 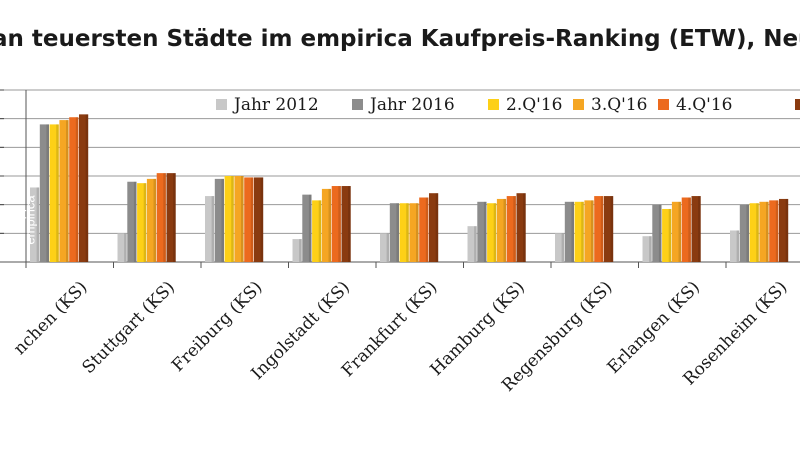 I want to click on x-tick-label: Stuttgart (KS), so click(x=129, y=327).